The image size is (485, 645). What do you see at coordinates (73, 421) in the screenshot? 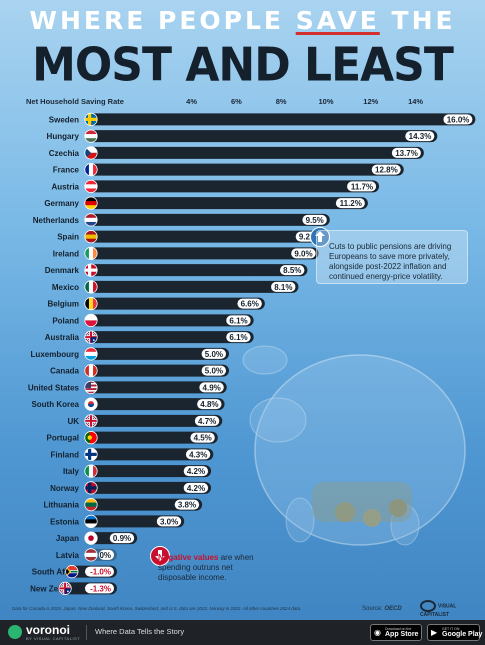
I see `country-label: UK` at bounding box center [73, 421].